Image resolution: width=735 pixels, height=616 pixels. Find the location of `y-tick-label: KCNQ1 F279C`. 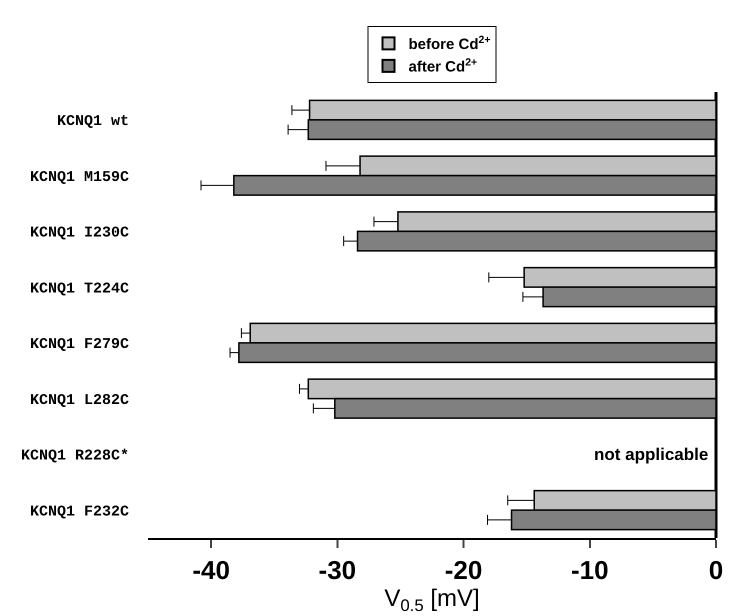

y-tick-label: KCNQ1 F279C is located at coordinates (79, 345).